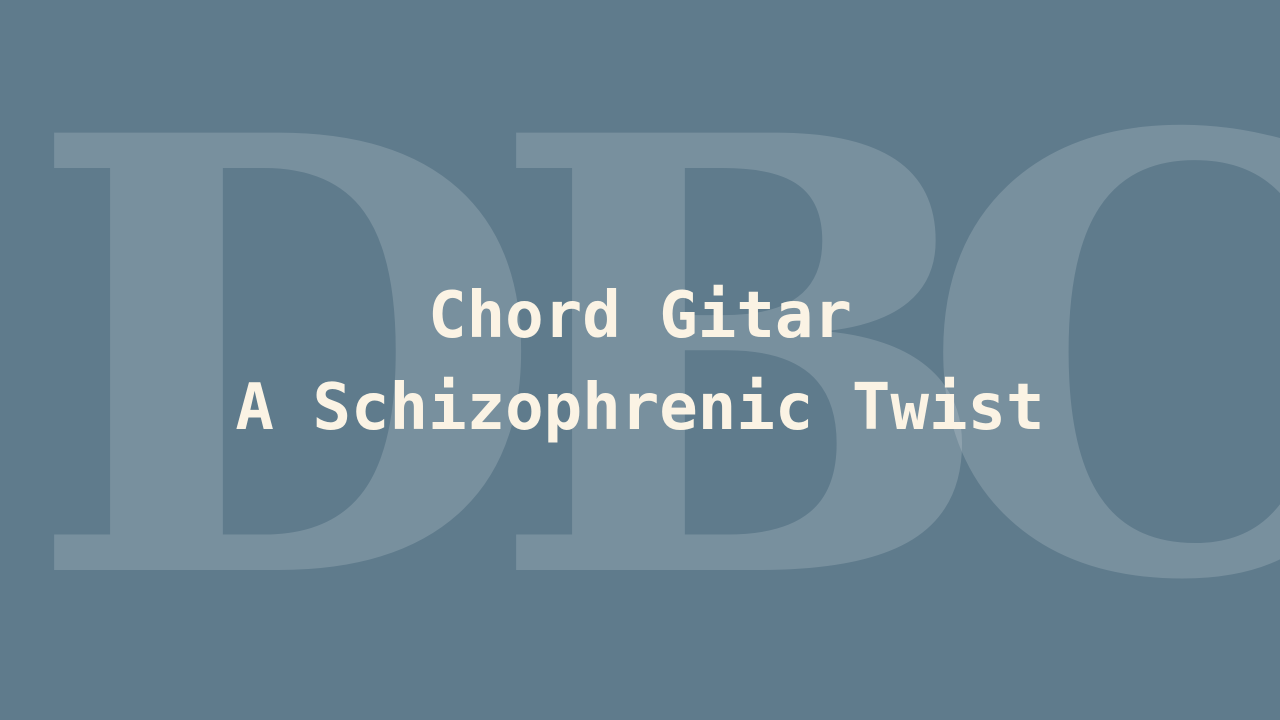  I want to click on title-line-2: A Schizophrenic Twist, so click(640, 408).